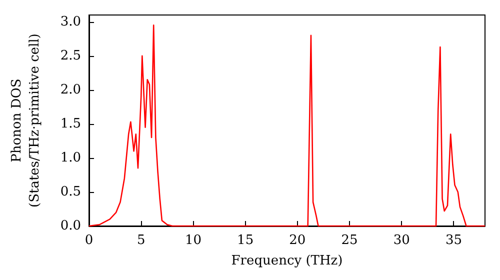 The height and width of the screenshot is (280, 500). I want to click on y-tick-label: 1.5, so click(70, 124).